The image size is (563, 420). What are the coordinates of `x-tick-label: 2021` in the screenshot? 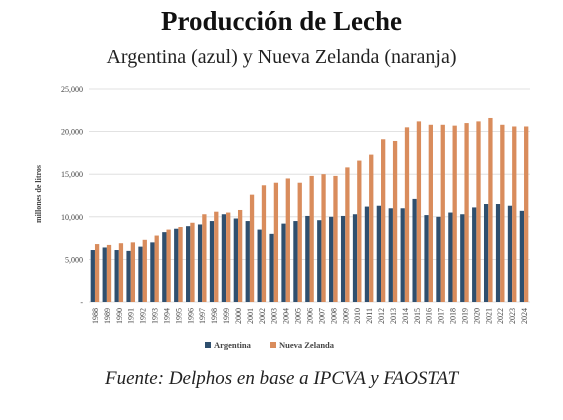 It's located at (488, 316).